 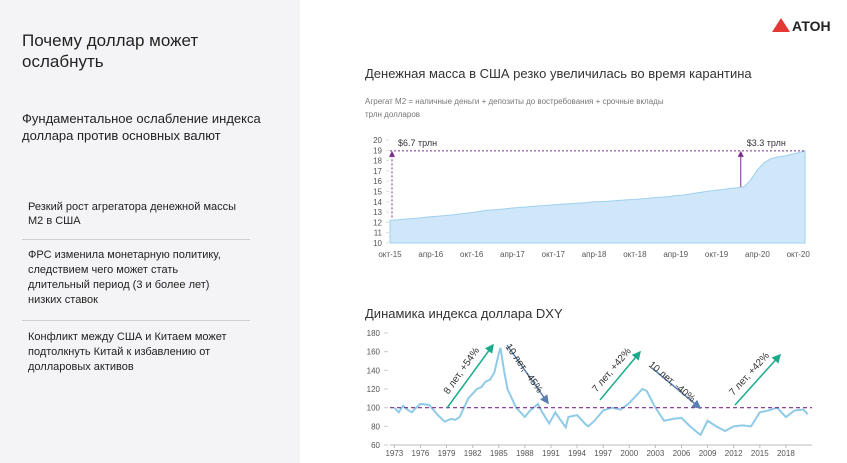 I want to click on y-tick-label: 15, so click(x=377, y=192).